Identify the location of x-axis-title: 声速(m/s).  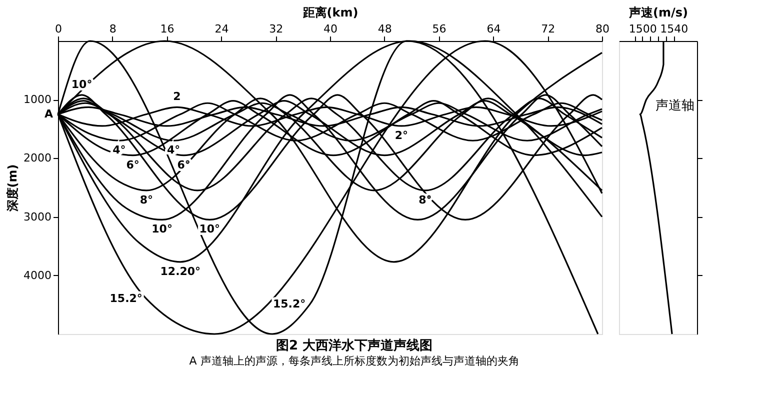
(658, 13).